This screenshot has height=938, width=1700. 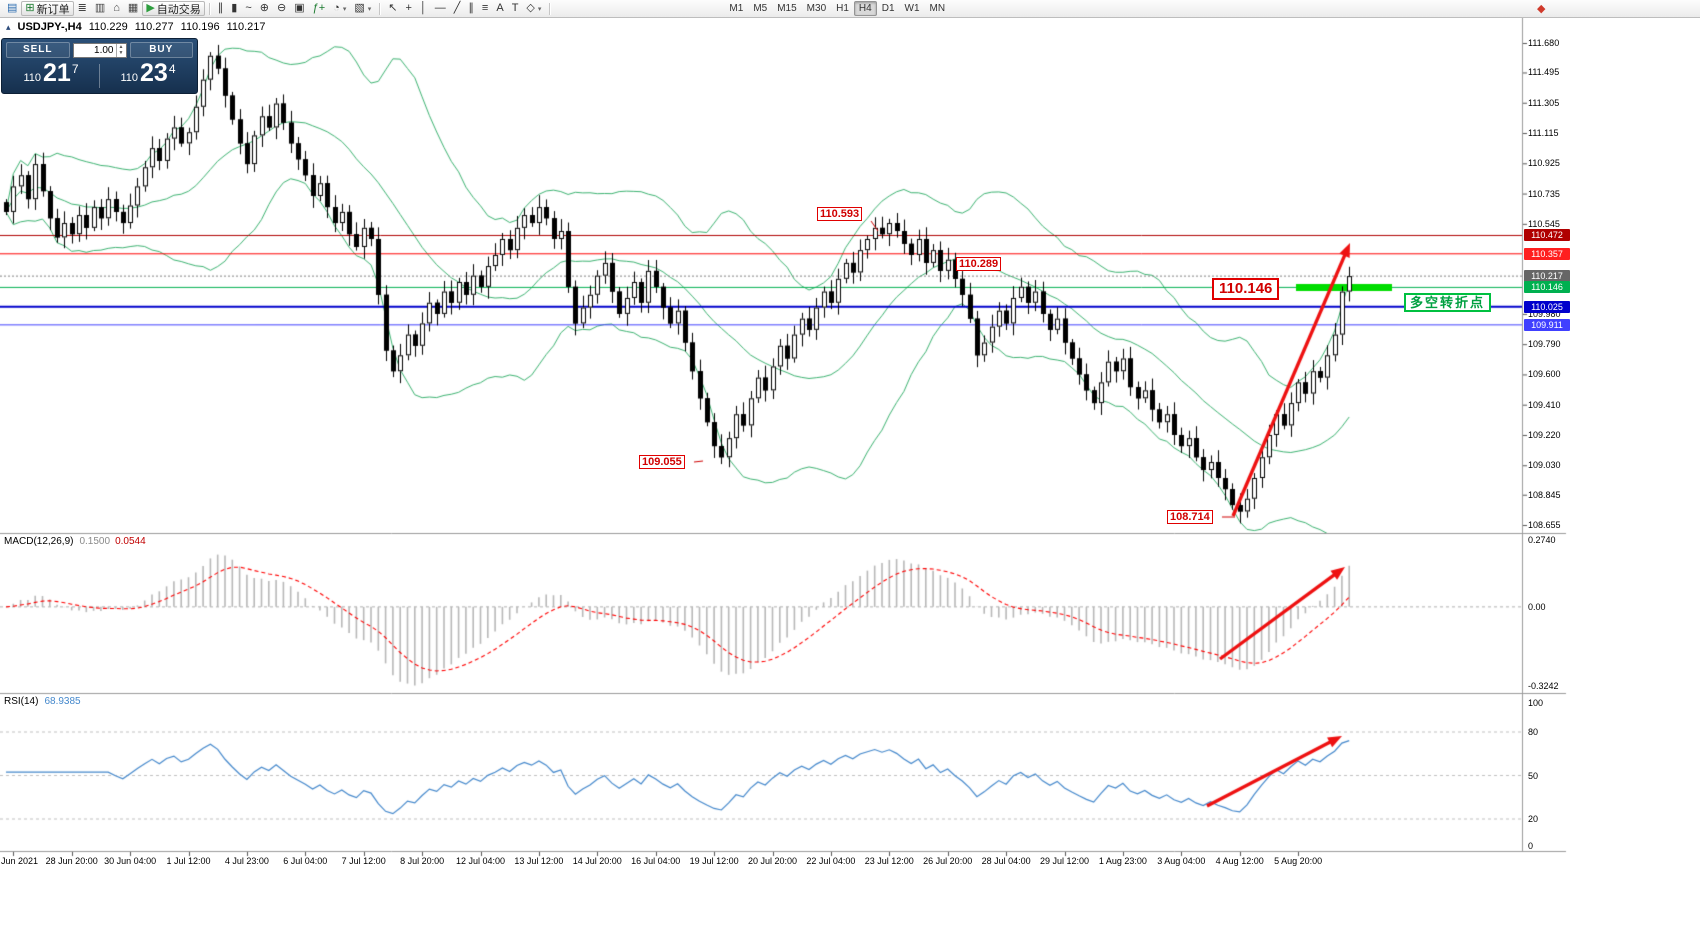 I want to click on one-click-trading-panel: SELL 1.00 ▲ ▼ BUY 110 21 7 110 23 4, so click(x=99, y=66).